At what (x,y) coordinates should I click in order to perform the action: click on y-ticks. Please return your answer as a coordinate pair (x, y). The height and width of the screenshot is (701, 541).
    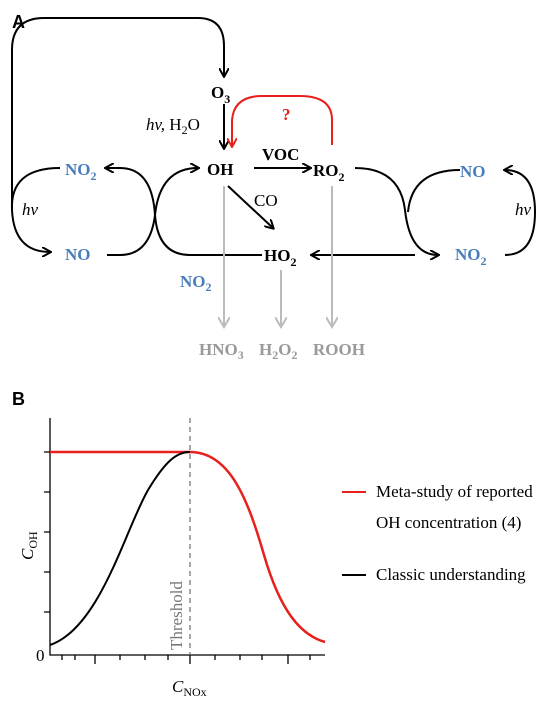
    Looking at the image, I should click on (47, 532).